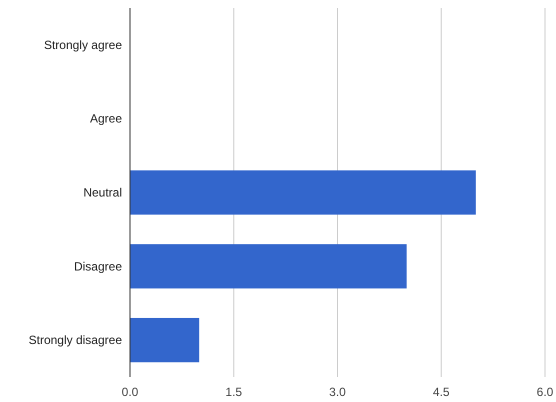 This screenshot has width=556, height=402. What do you see at coordinates (83, 45) in the screenshot?
I see `y-tick-label: Strongly agree` at bounding box center [83, 45].